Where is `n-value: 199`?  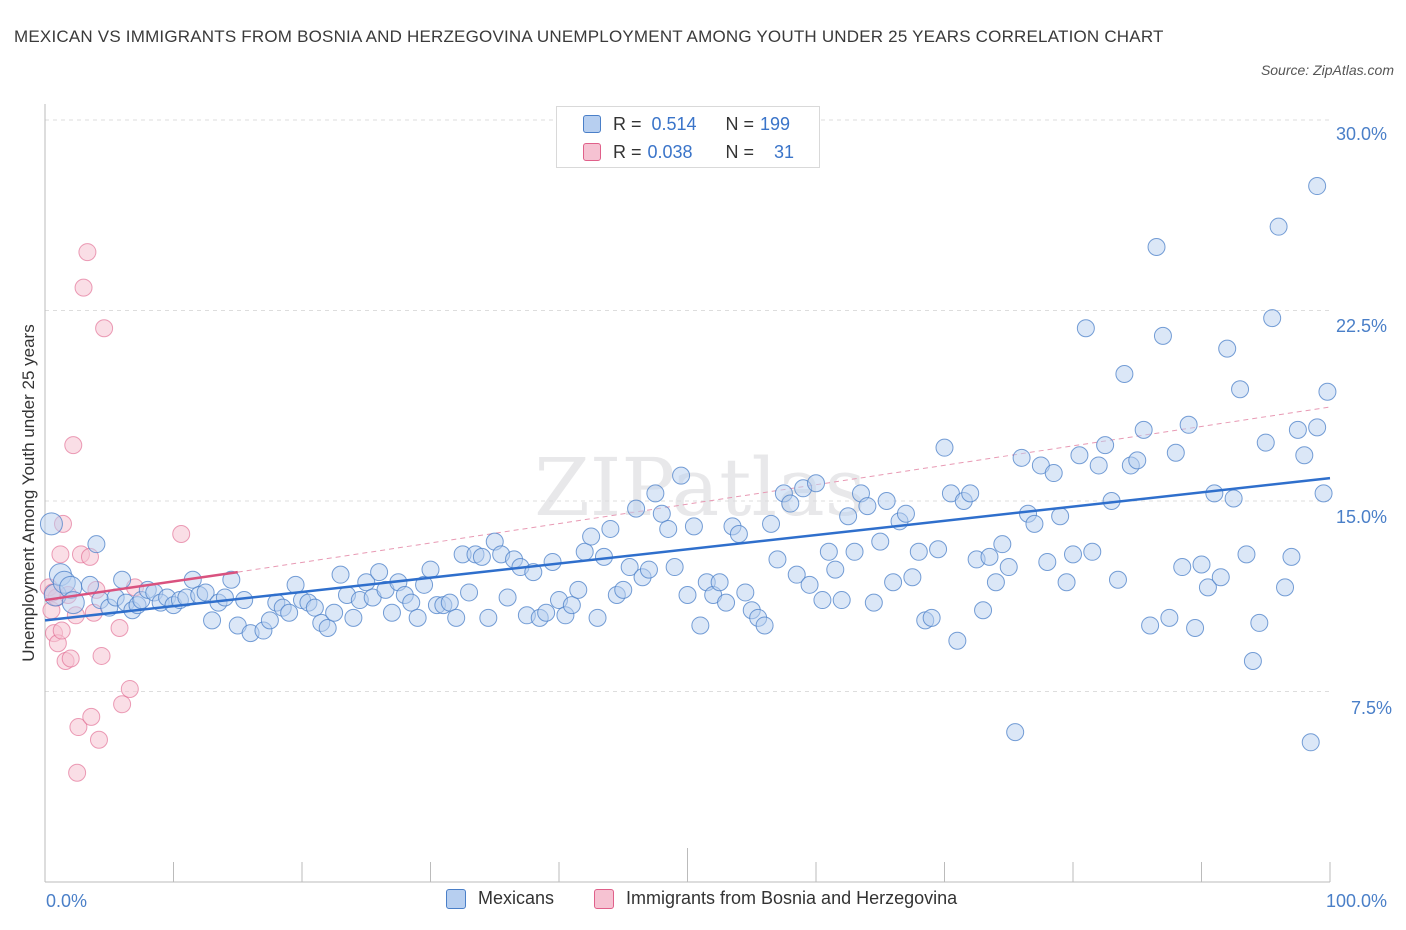
n-value: 199 is located at coordinates (775, 123).